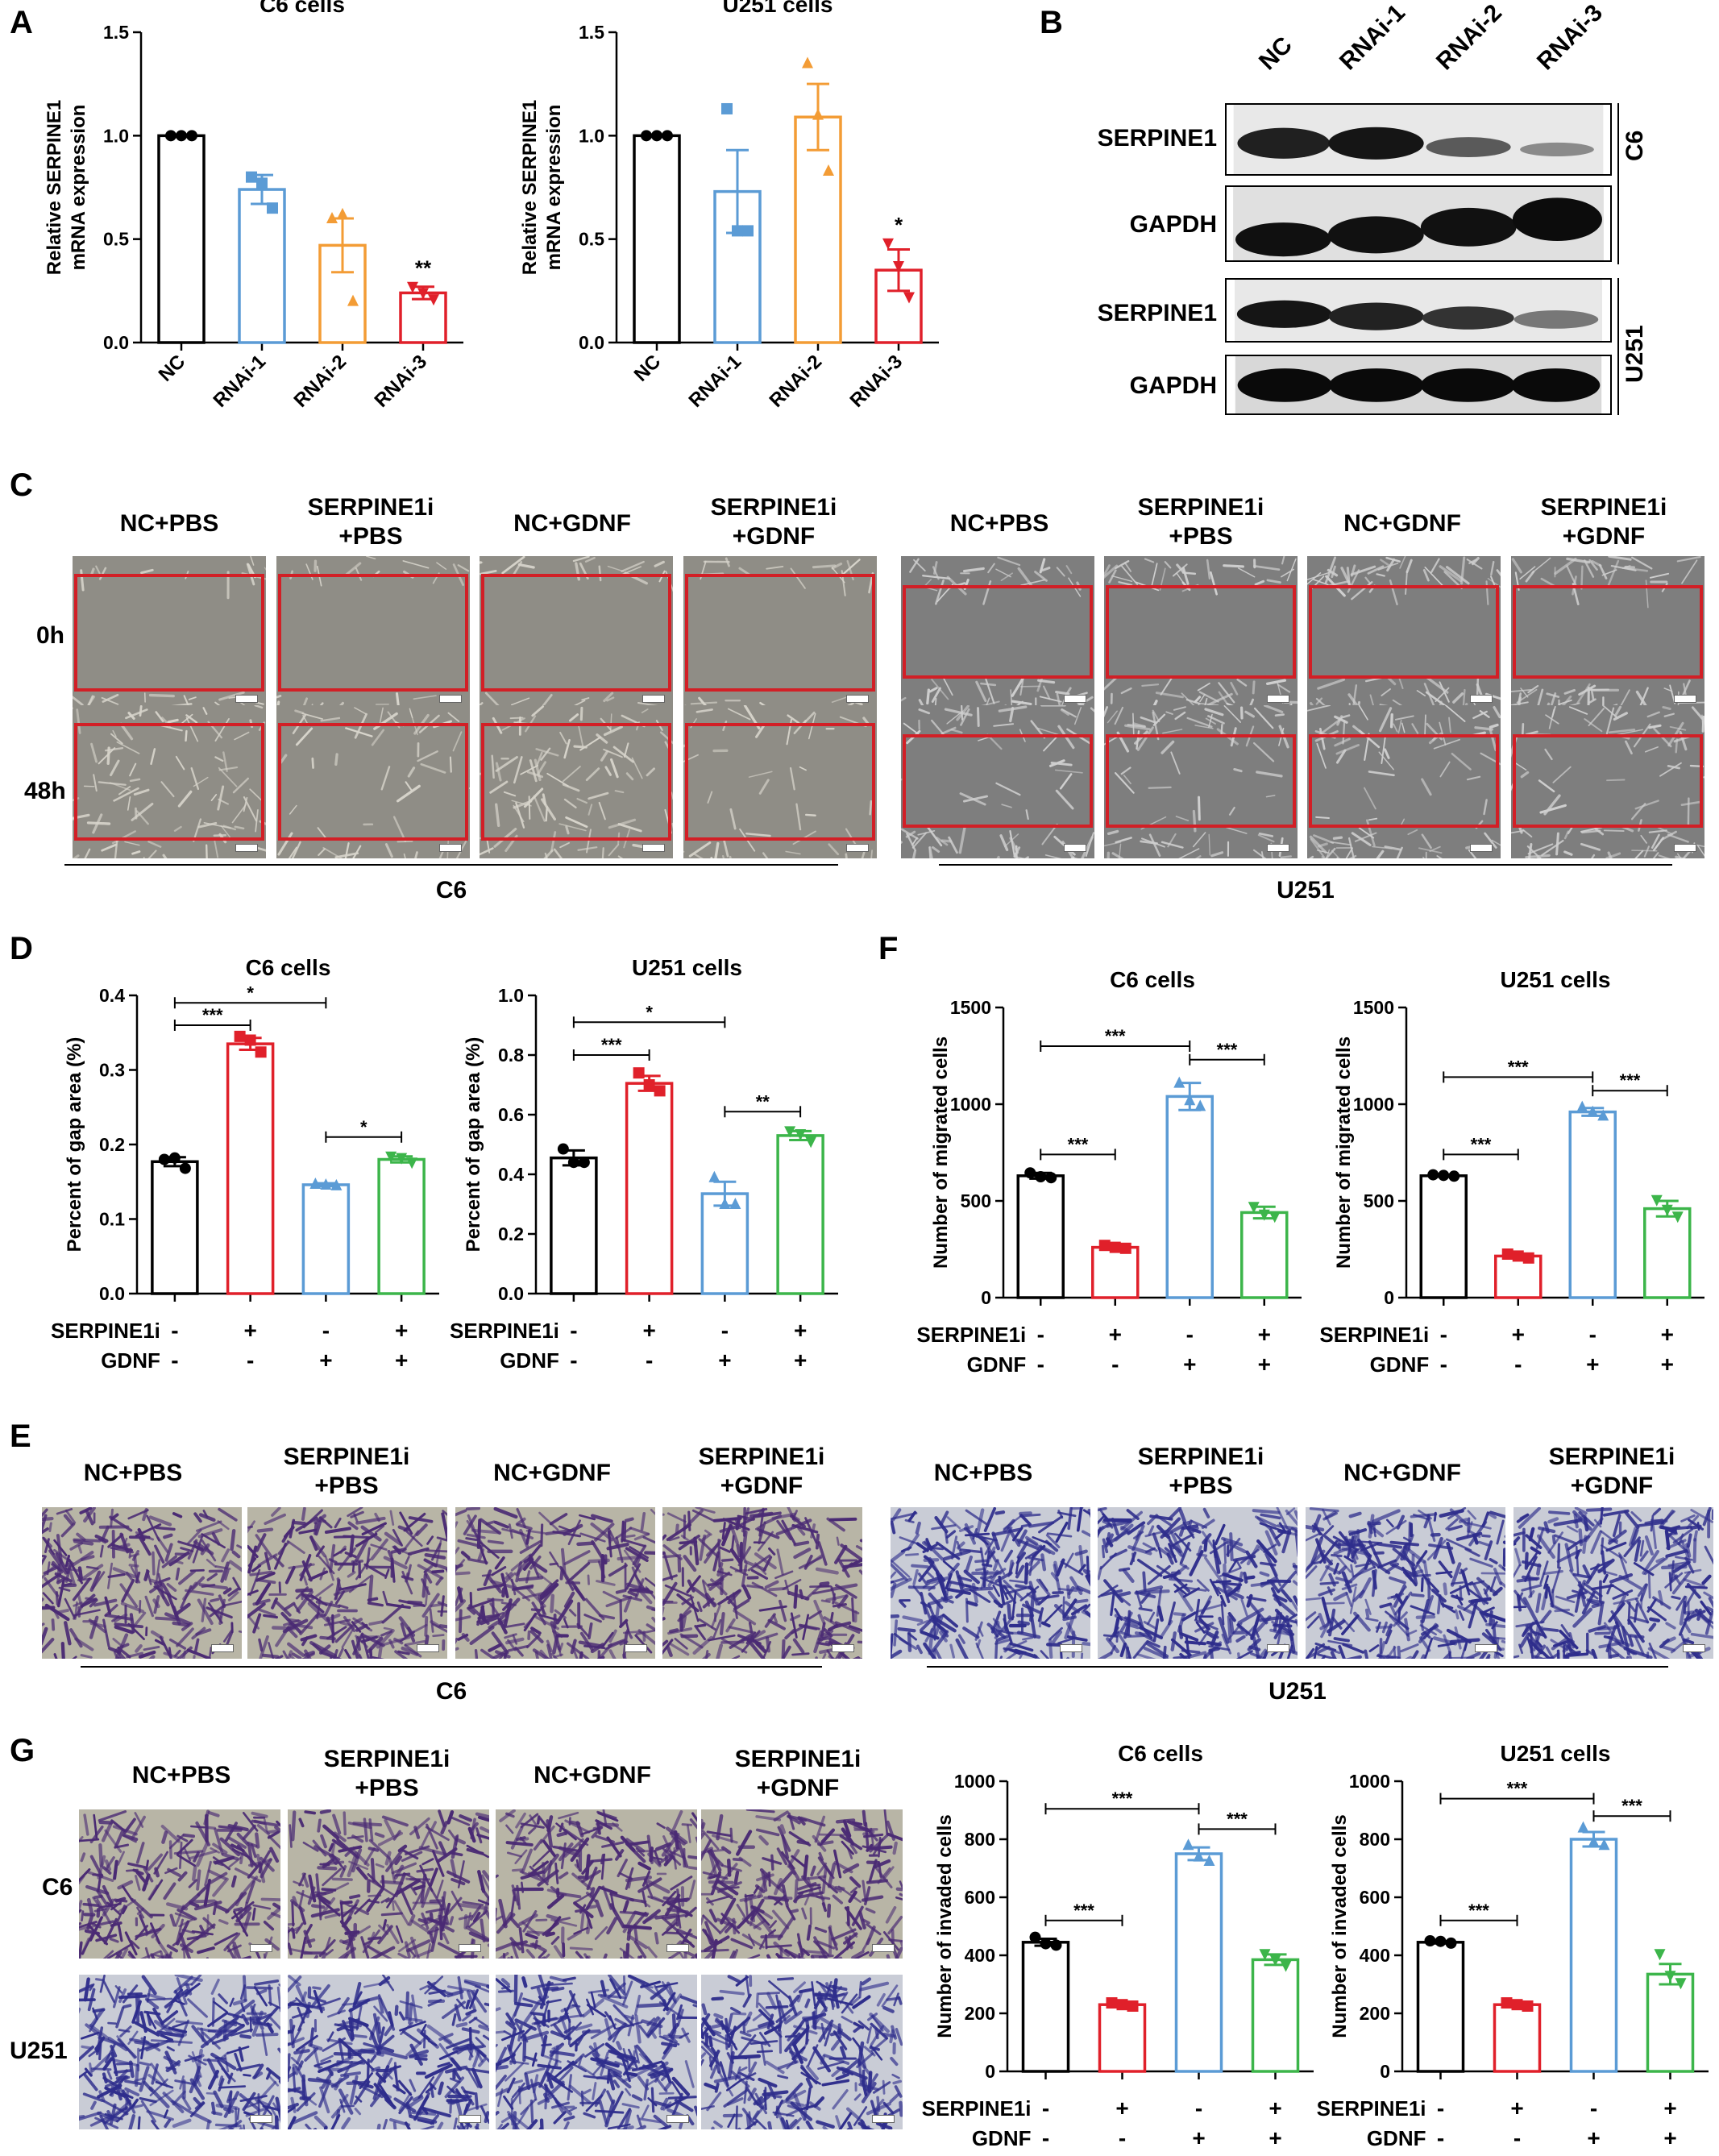 This screenshot has width=1719, height=2156. What do you see at coordinates (555, 1583) in the screenshot?
I see `e-c6-nc-gdnf-image` at bounding box center [555, 1583].